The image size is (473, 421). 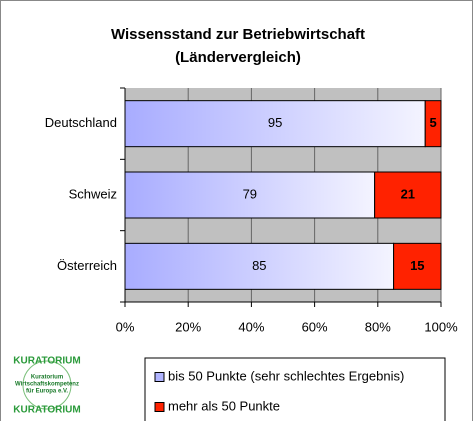 I want to click on data-label: 79, so click(x=250, y=193).